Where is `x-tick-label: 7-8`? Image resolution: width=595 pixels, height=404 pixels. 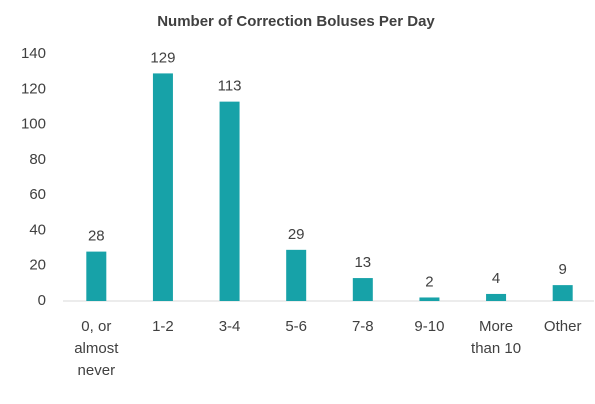
x-tick-label: 7-8 is located at coordinates (363, 326).